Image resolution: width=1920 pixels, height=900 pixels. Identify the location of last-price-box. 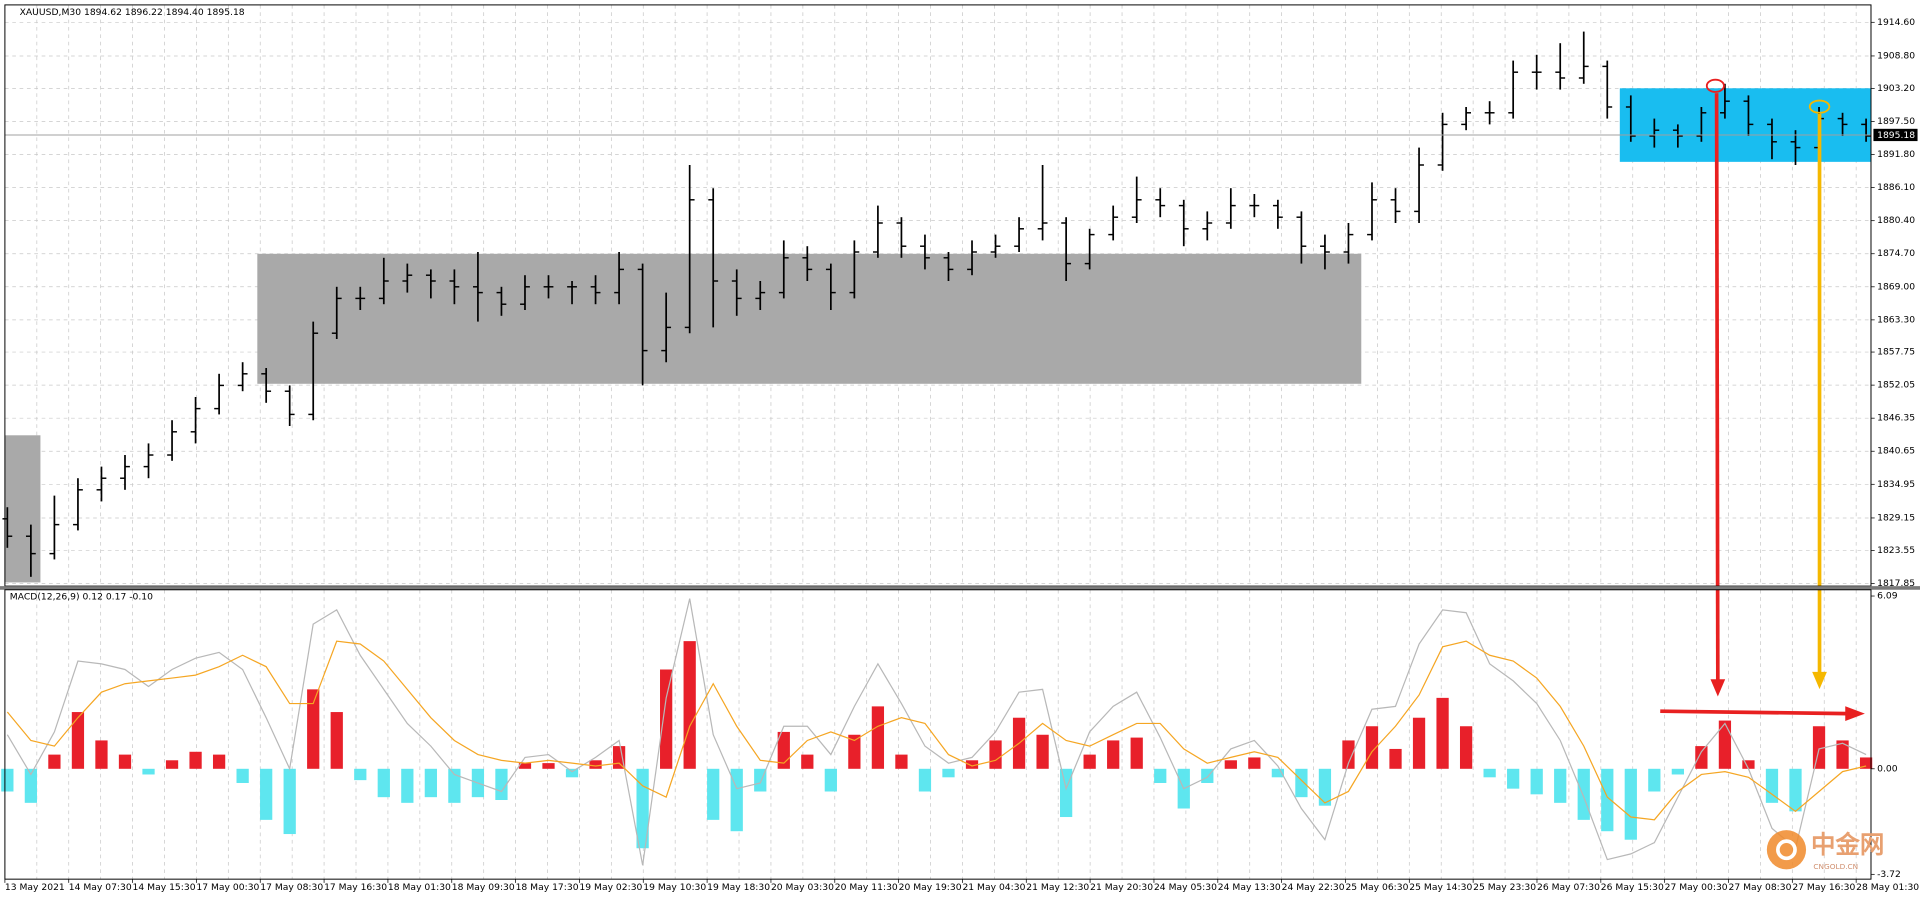
(1895, 135).